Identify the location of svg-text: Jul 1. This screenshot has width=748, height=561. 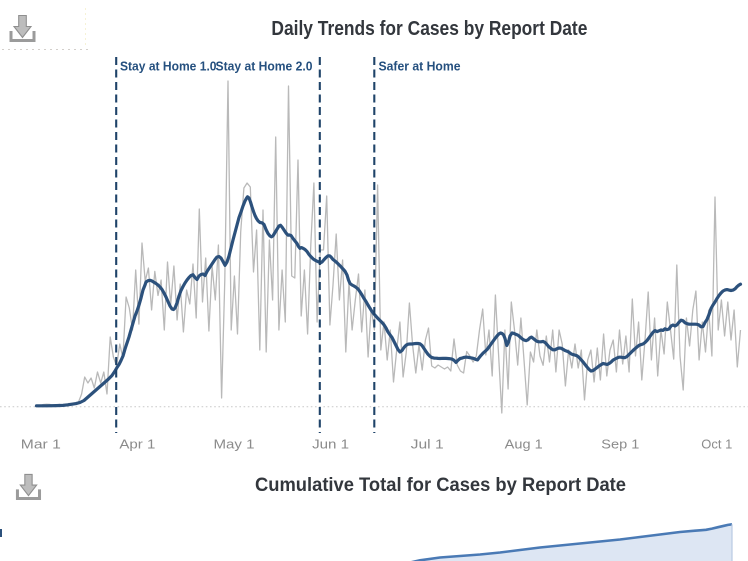
(427, 444).